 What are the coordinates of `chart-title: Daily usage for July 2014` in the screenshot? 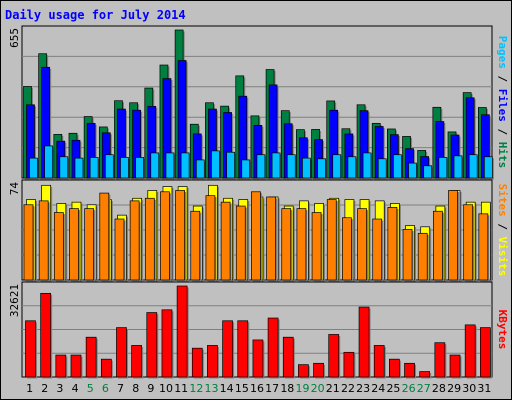 It's located at (95, 15).